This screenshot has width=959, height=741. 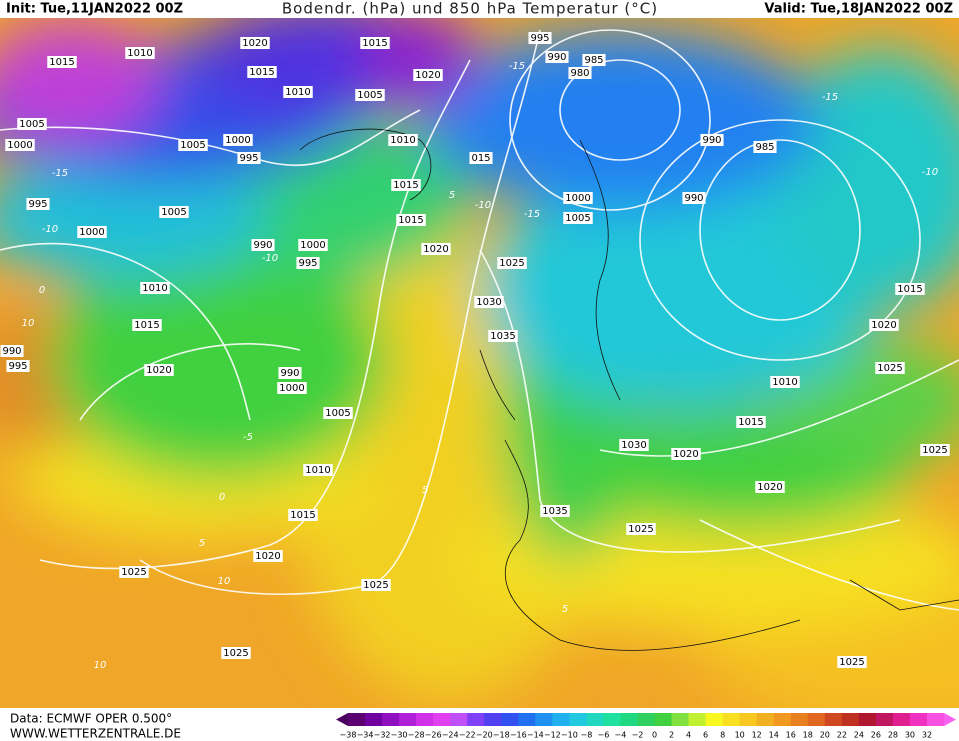 I want to click on colorbar-label: 12, so click(x=757, y=735).